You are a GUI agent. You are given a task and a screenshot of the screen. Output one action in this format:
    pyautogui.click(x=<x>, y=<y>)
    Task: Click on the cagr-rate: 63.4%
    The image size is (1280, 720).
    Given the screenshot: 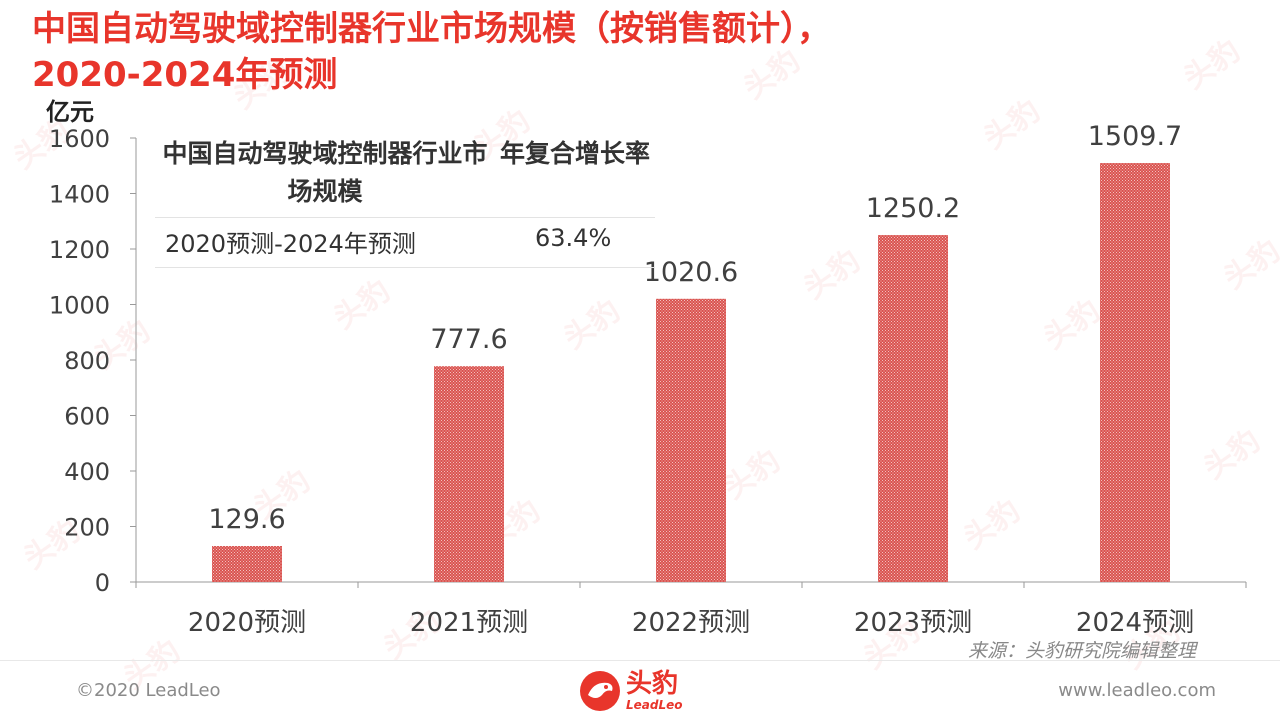 What is the action you would take?
    pyautogui.click(x=573, y=238)
    